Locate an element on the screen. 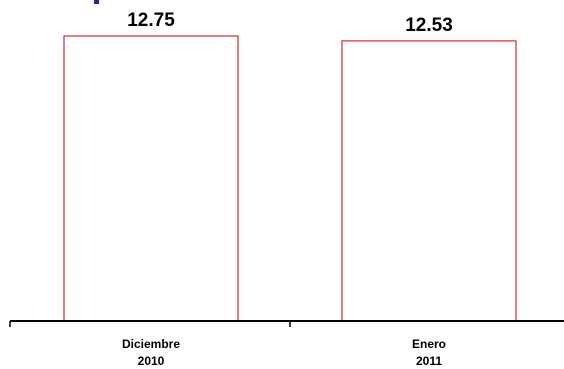 This screenshot has height=369, width=564. category-tick-label: Enero is located at coordinates (429, 344).